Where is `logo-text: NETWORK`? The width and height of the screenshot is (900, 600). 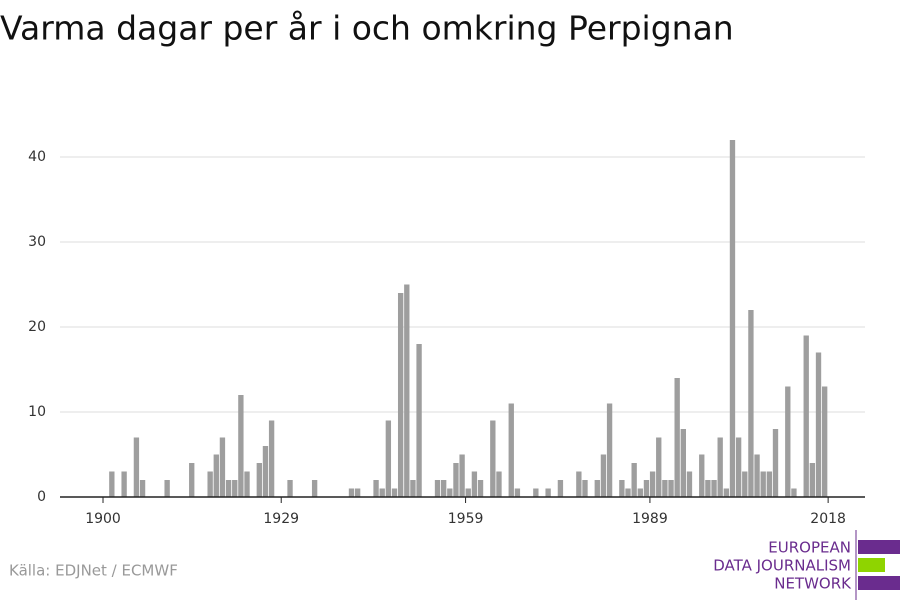
logo-text: NETWORK is located at coordinates (813, 584).